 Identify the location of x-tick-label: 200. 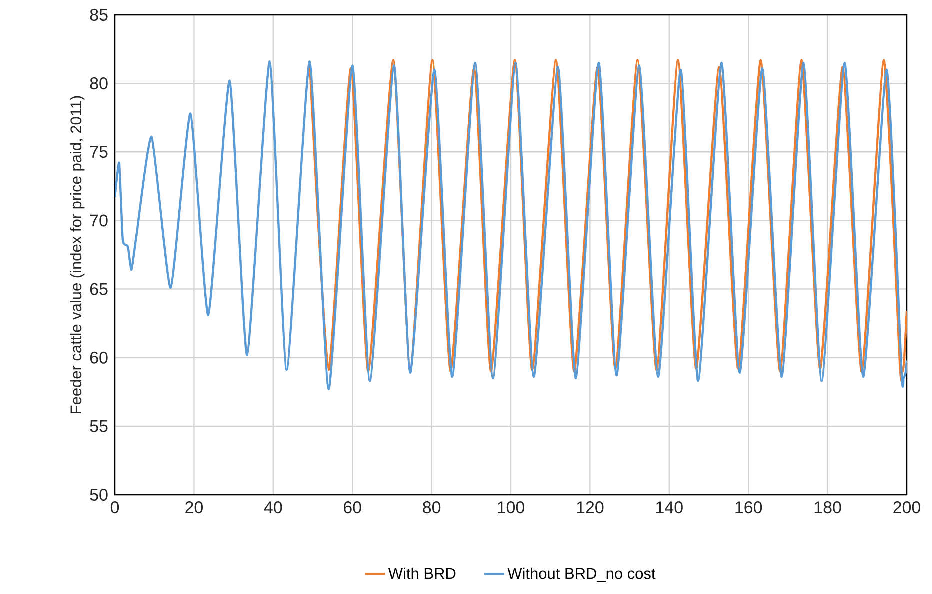
(907, 508).